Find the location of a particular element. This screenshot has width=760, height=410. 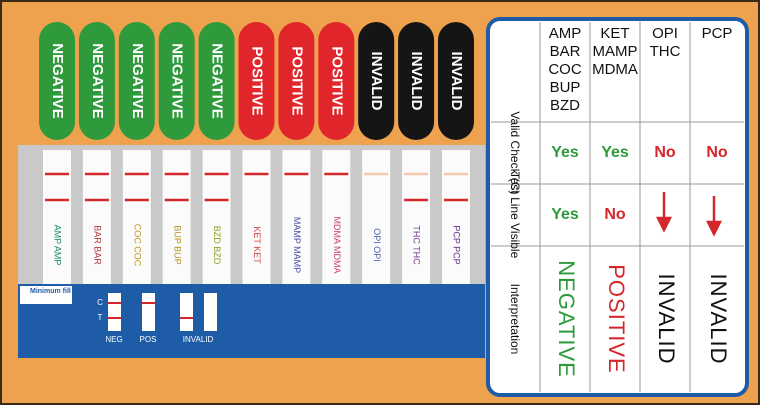

column-header: PCP is located at coordinates (717, 33).